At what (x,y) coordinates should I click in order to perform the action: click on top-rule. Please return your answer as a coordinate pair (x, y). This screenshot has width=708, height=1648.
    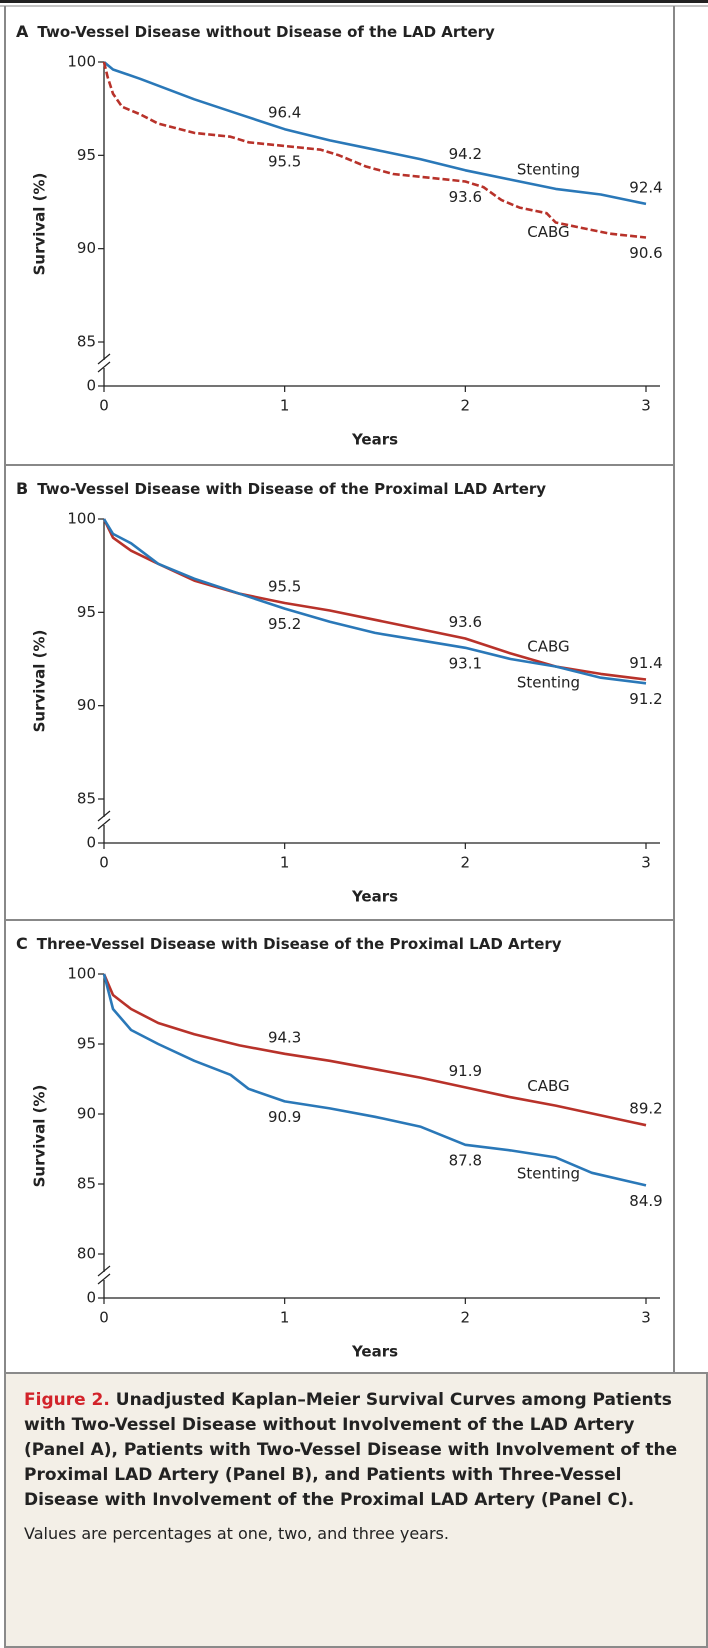
    Looking at the image, I should click on (354, 1).